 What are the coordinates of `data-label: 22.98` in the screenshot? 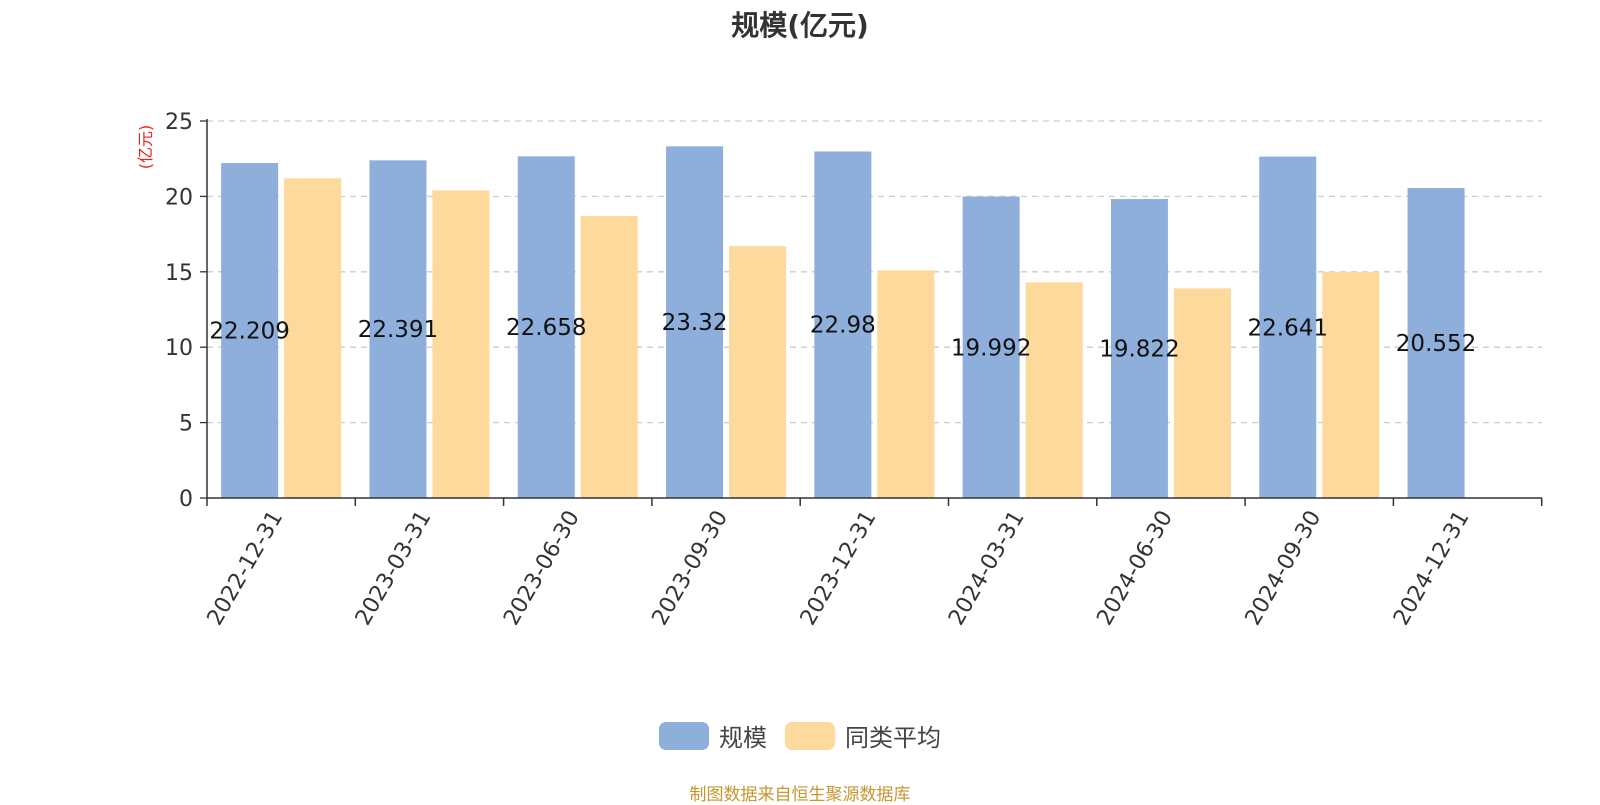 It's located at (843, 326).